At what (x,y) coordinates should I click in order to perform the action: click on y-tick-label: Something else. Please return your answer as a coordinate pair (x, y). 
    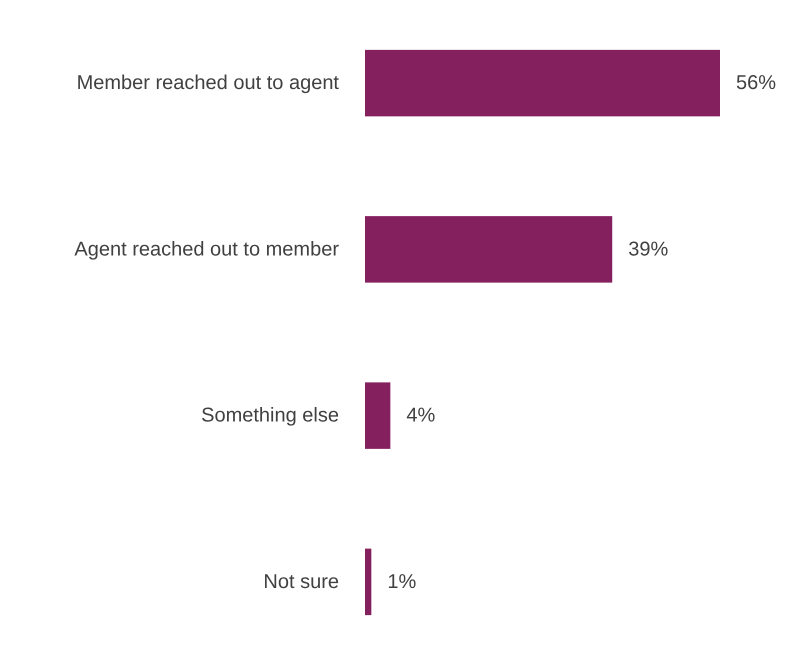
    Looking at the image, I should click on (270, 415).